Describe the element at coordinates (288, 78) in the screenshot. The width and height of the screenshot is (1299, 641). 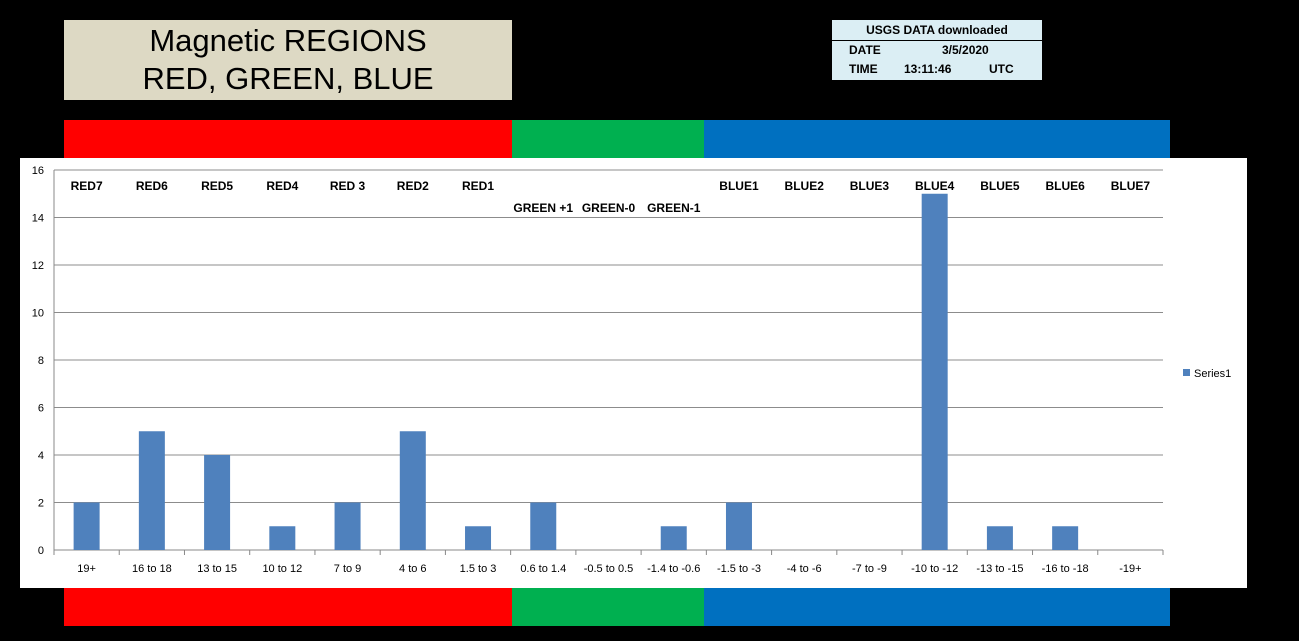
I see `title-line-2: RED, GREEN, BLUE` at that location.